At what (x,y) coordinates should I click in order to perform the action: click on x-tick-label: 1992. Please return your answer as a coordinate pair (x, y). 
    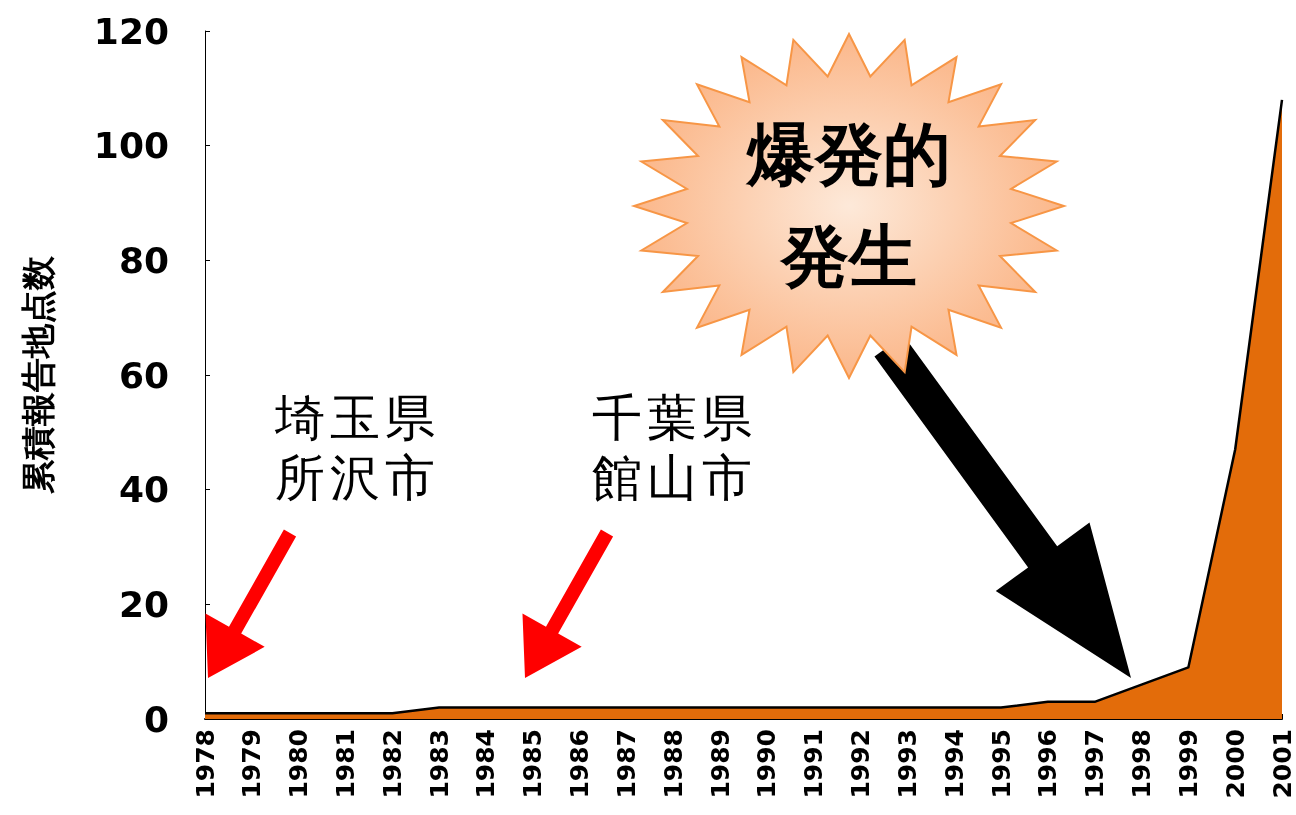
    Looking at the image, I should click on (861, 764).